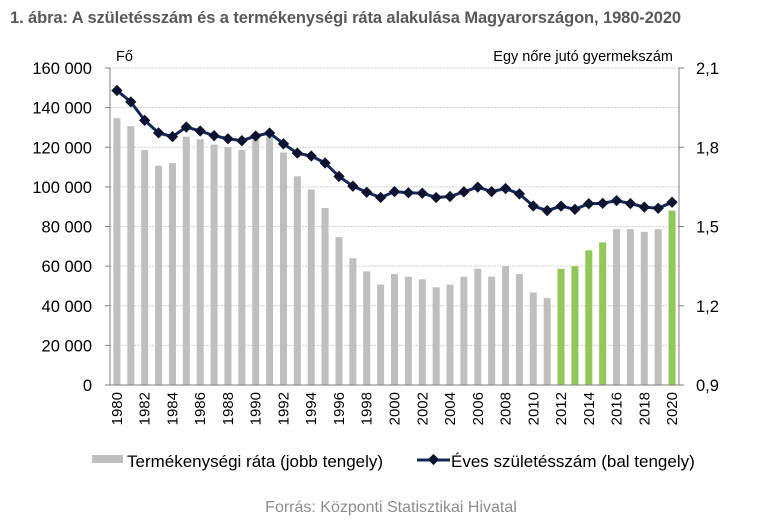 This screenshot has width=768, height=526. I want to click on x-tick-label: 1990, so click(256, 408).